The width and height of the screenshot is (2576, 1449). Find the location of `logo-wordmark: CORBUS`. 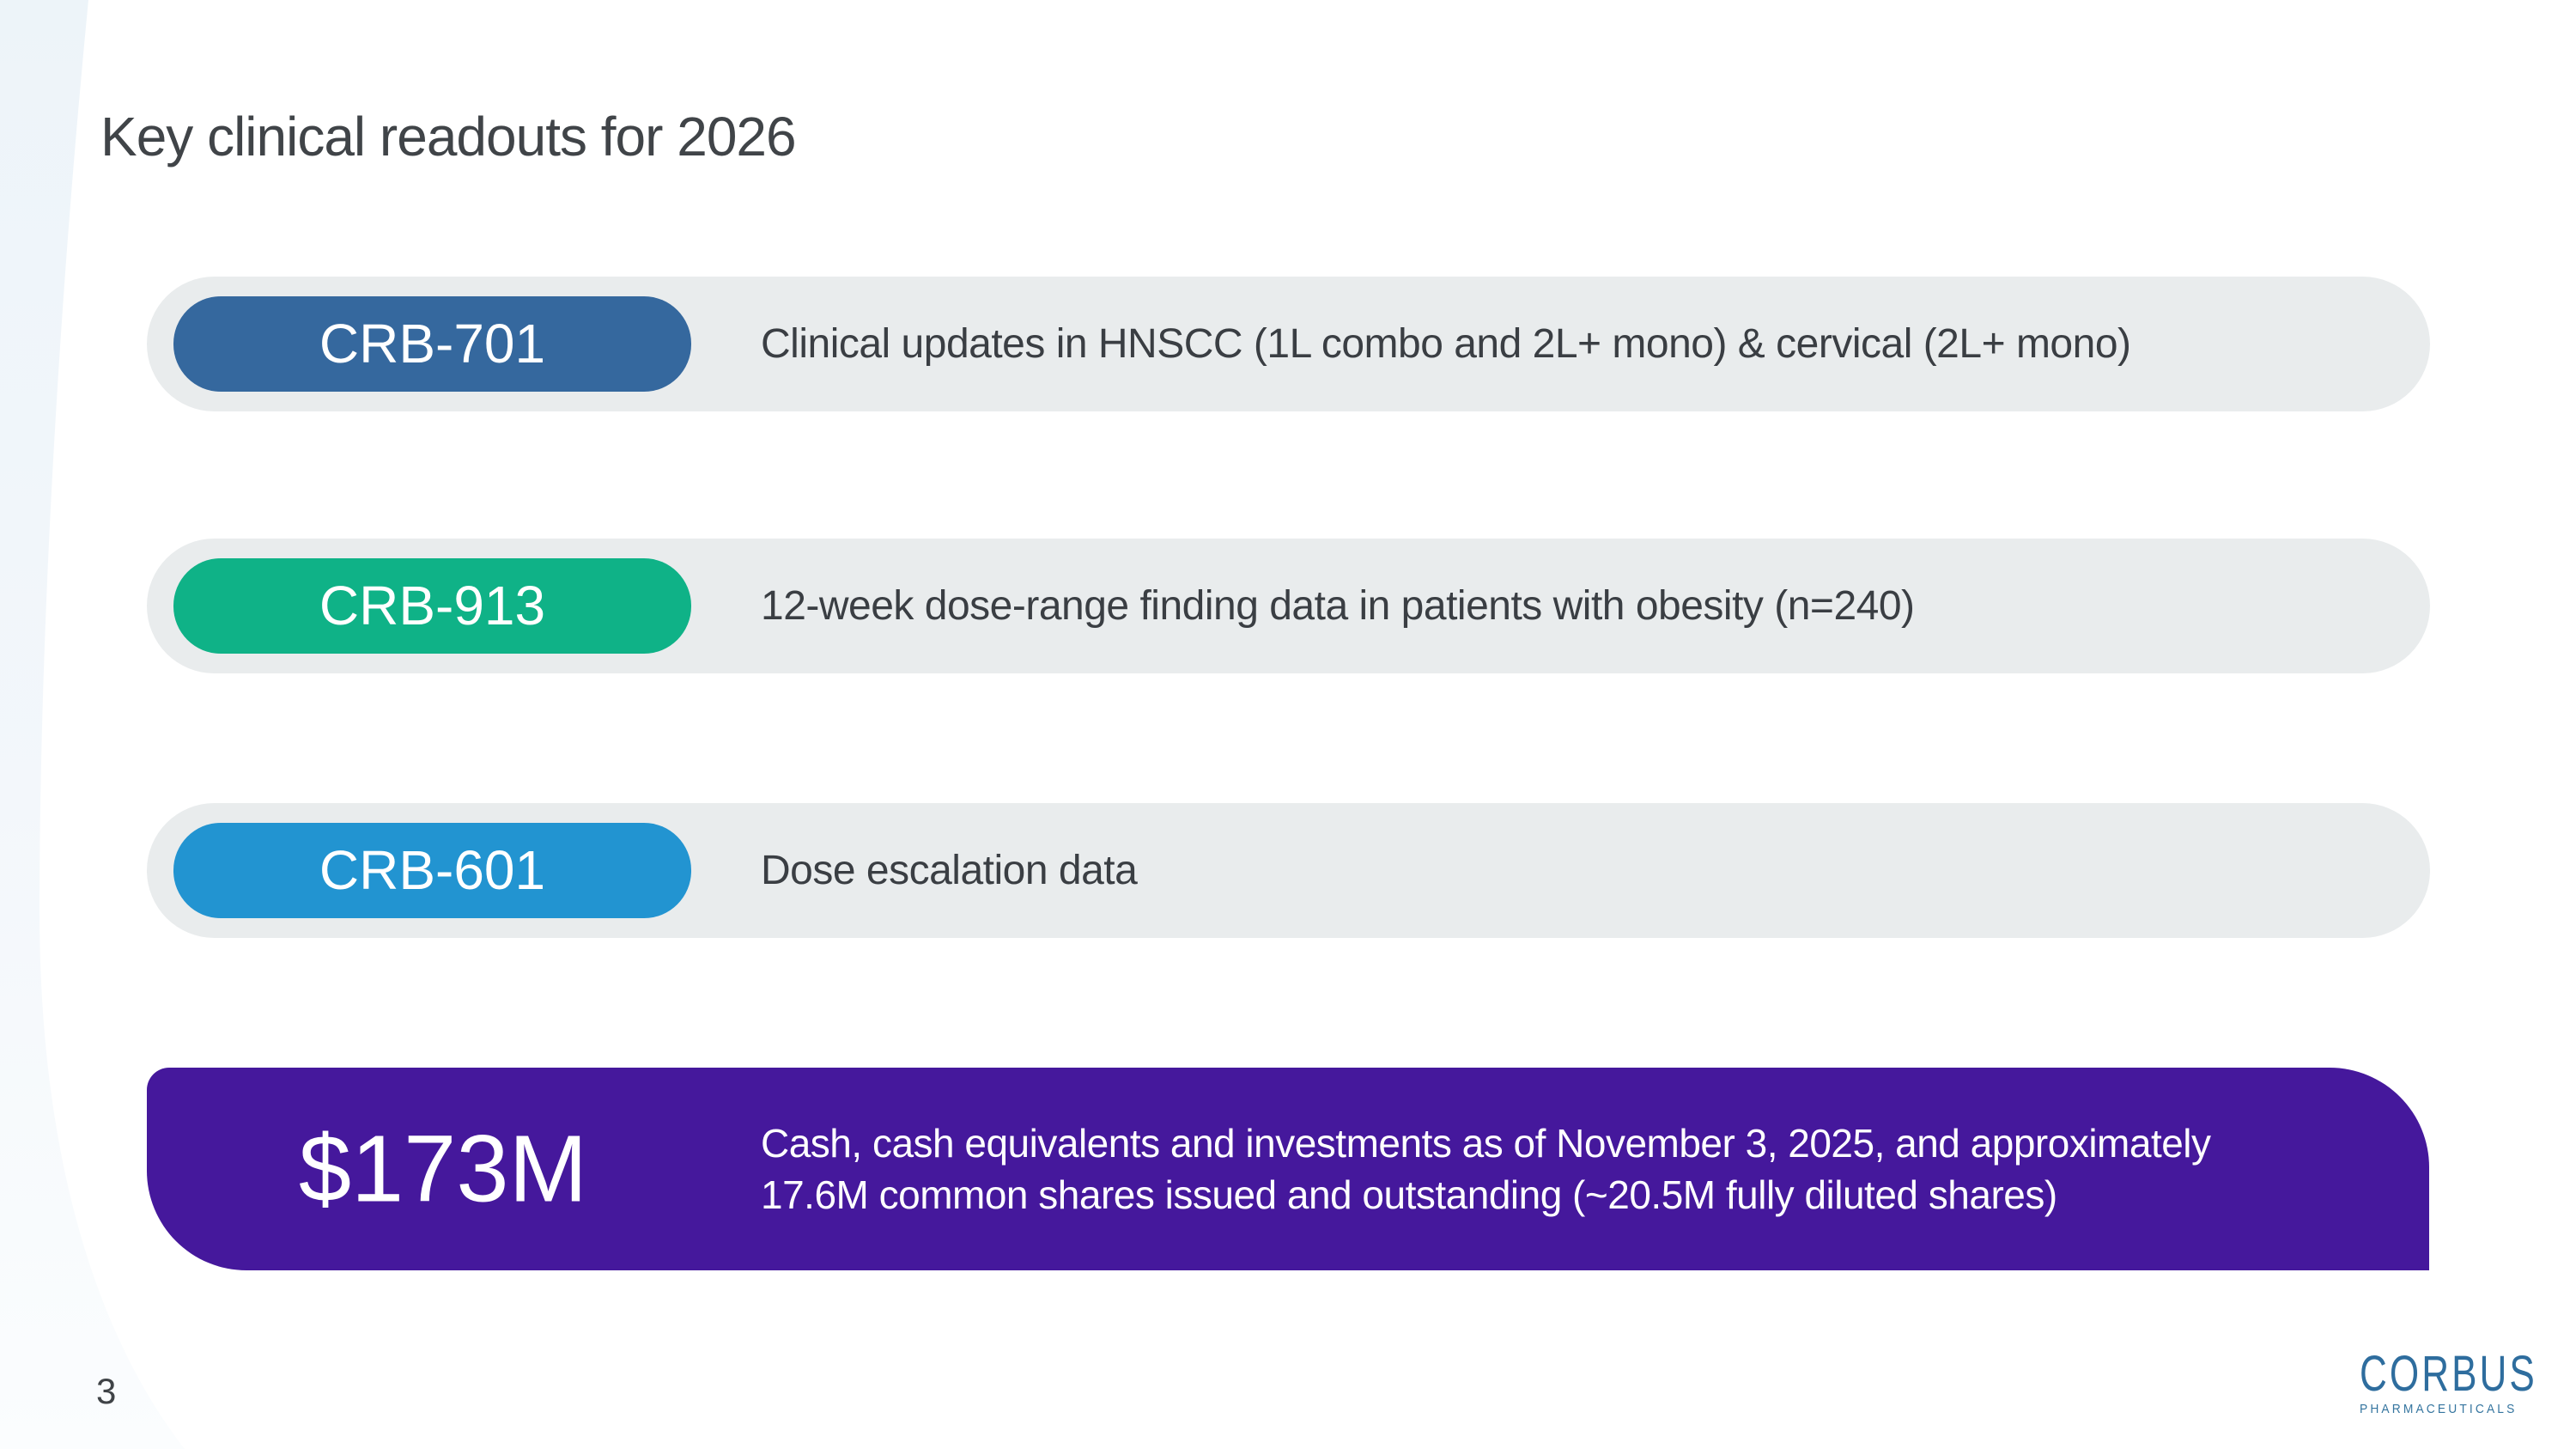

logo-wordmark: CORBUS is located at coordinates (2449, 1374).